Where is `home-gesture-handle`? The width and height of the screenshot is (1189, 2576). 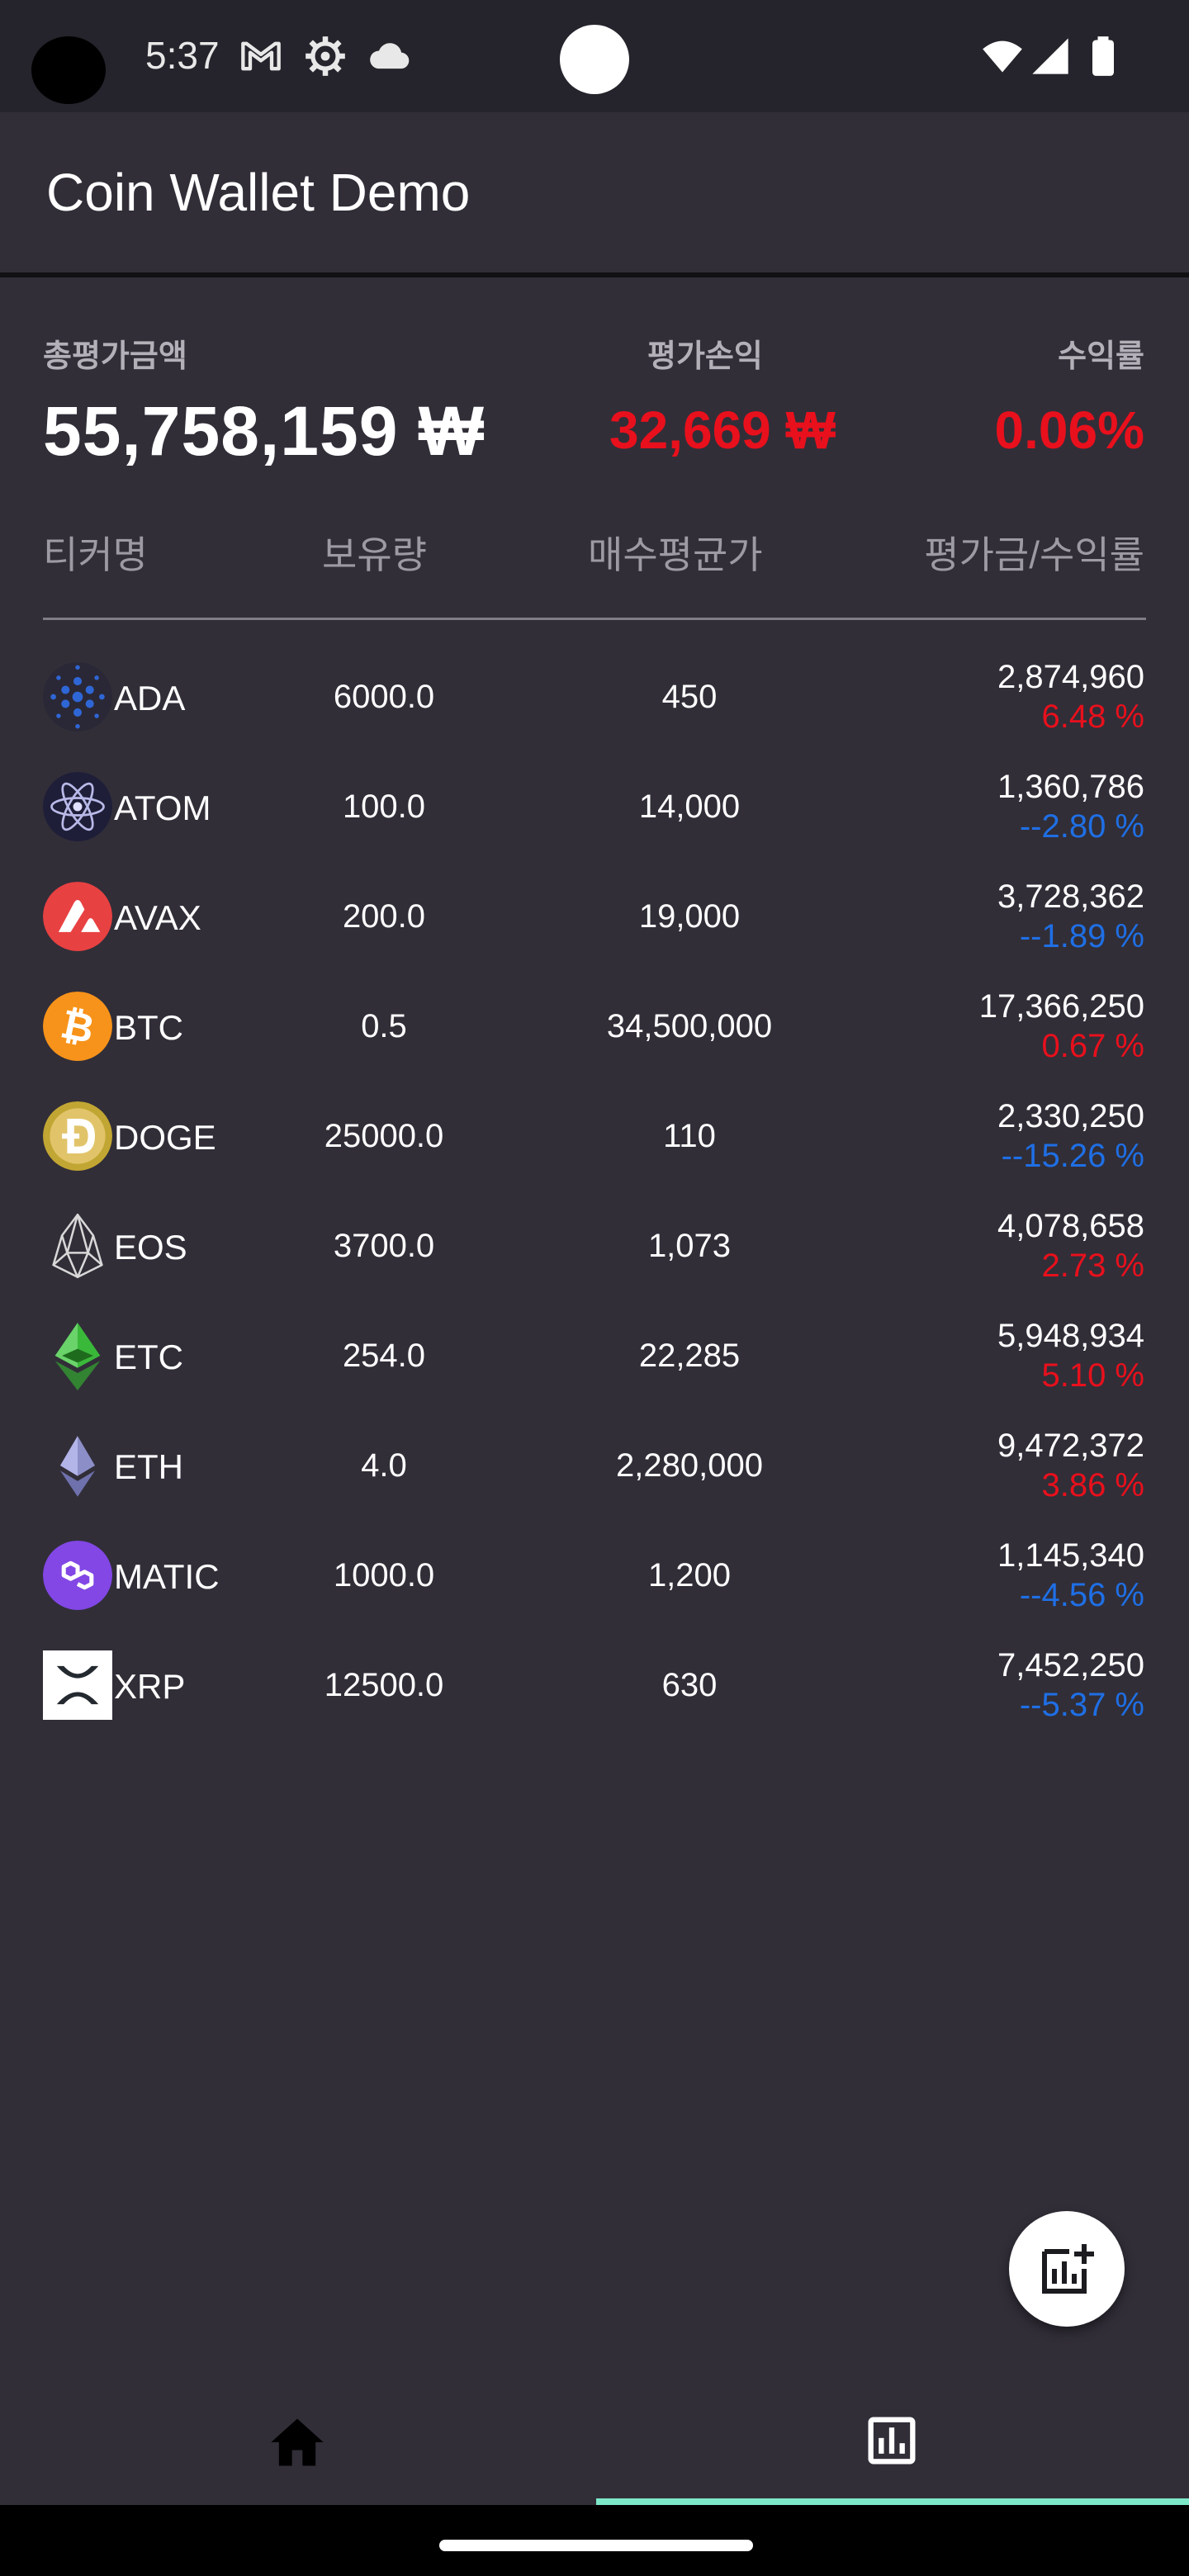 home-gesture-handle is located at coordinates (596, 2545).